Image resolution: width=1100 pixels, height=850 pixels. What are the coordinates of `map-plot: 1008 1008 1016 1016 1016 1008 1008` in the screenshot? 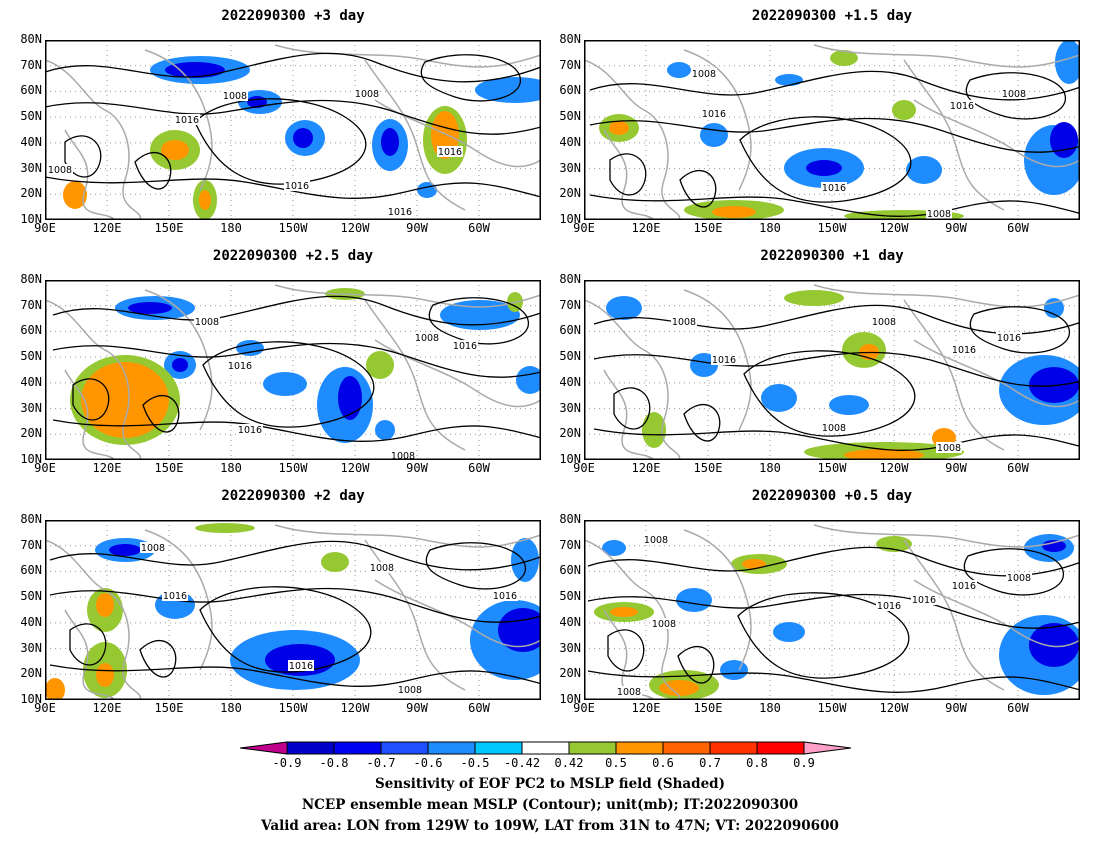 It's located at (832, 610).